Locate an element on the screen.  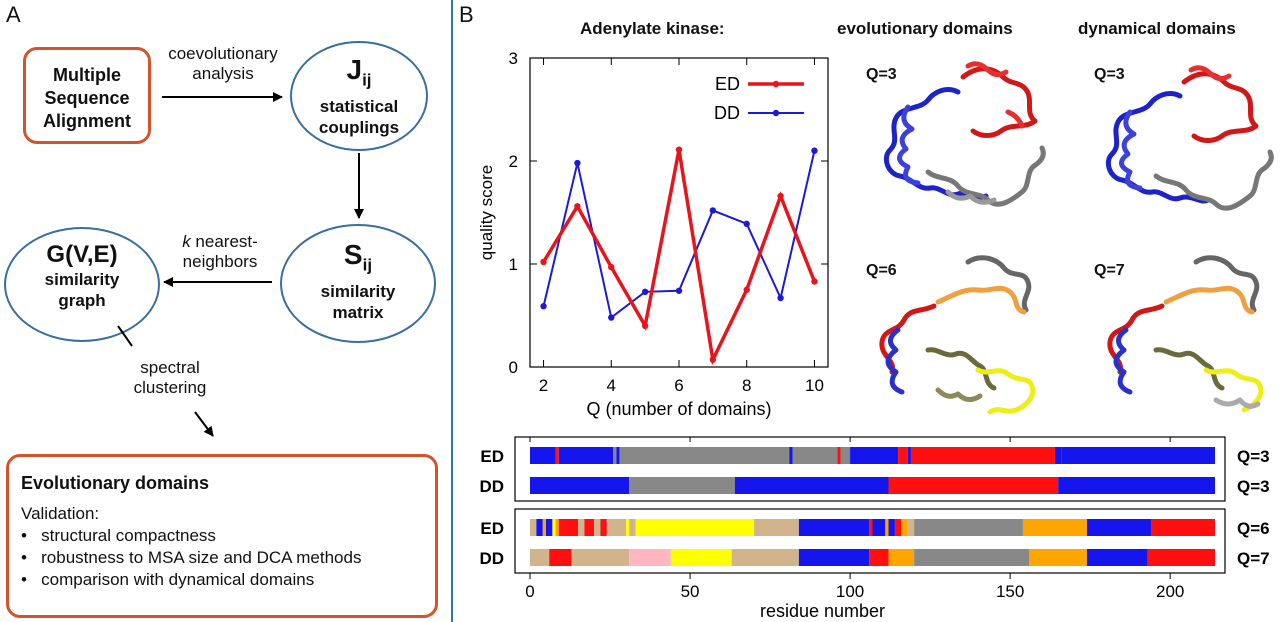
domain-group-frame is located at coordinates (870, 469).